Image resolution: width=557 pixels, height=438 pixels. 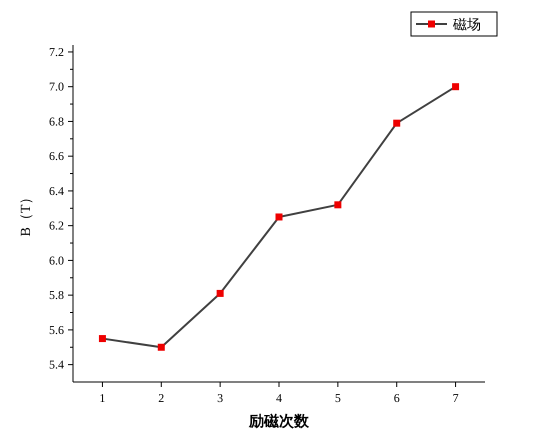 What do you see at coordinates (56, 260) in the screenshot?
I see `y-tick-label: 6.0` at bounding box center [56, 260].